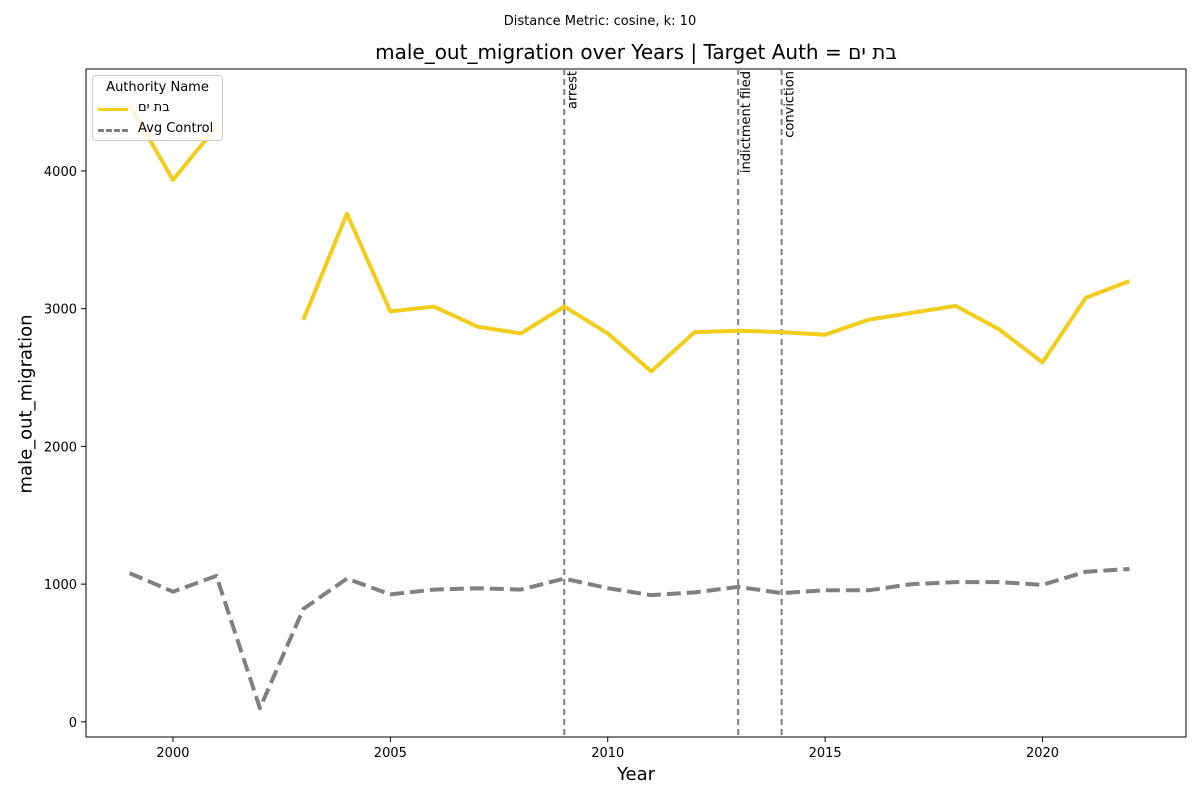 The width and height of the screenshot is (1200, 800). What do you see at coordinates (746, 122) in the screenshot?
I see `event-label-1: indictment filed` at bounding box center [746, 122].